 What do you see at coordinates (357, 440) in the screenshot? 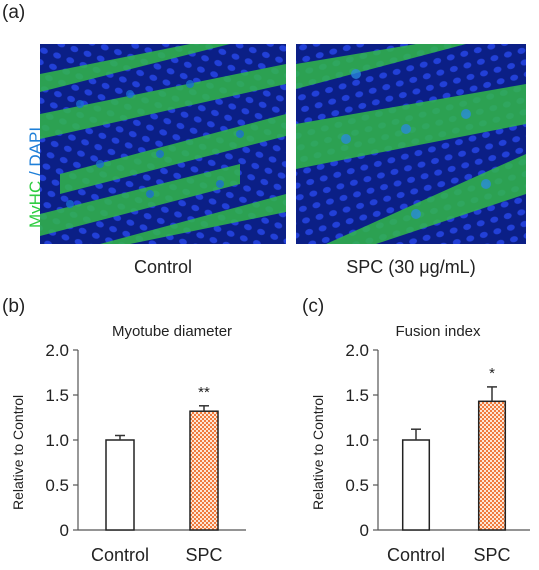
I see `chart-c-ytick-label-2: 1.0` at bounding box center [357, 440].